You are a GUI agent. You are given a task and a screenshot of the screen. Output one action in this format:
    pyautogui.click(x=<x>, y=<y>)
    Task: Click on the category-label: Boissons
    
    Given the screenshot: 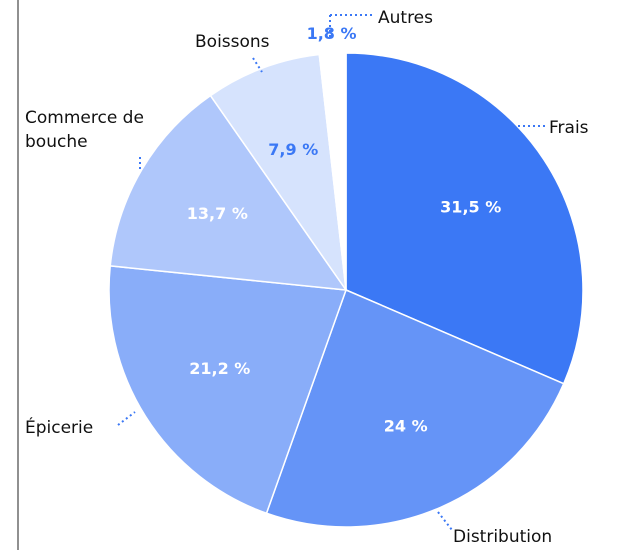 What is the action you would take?
    pyautogui.click(x=232, y=42)
    